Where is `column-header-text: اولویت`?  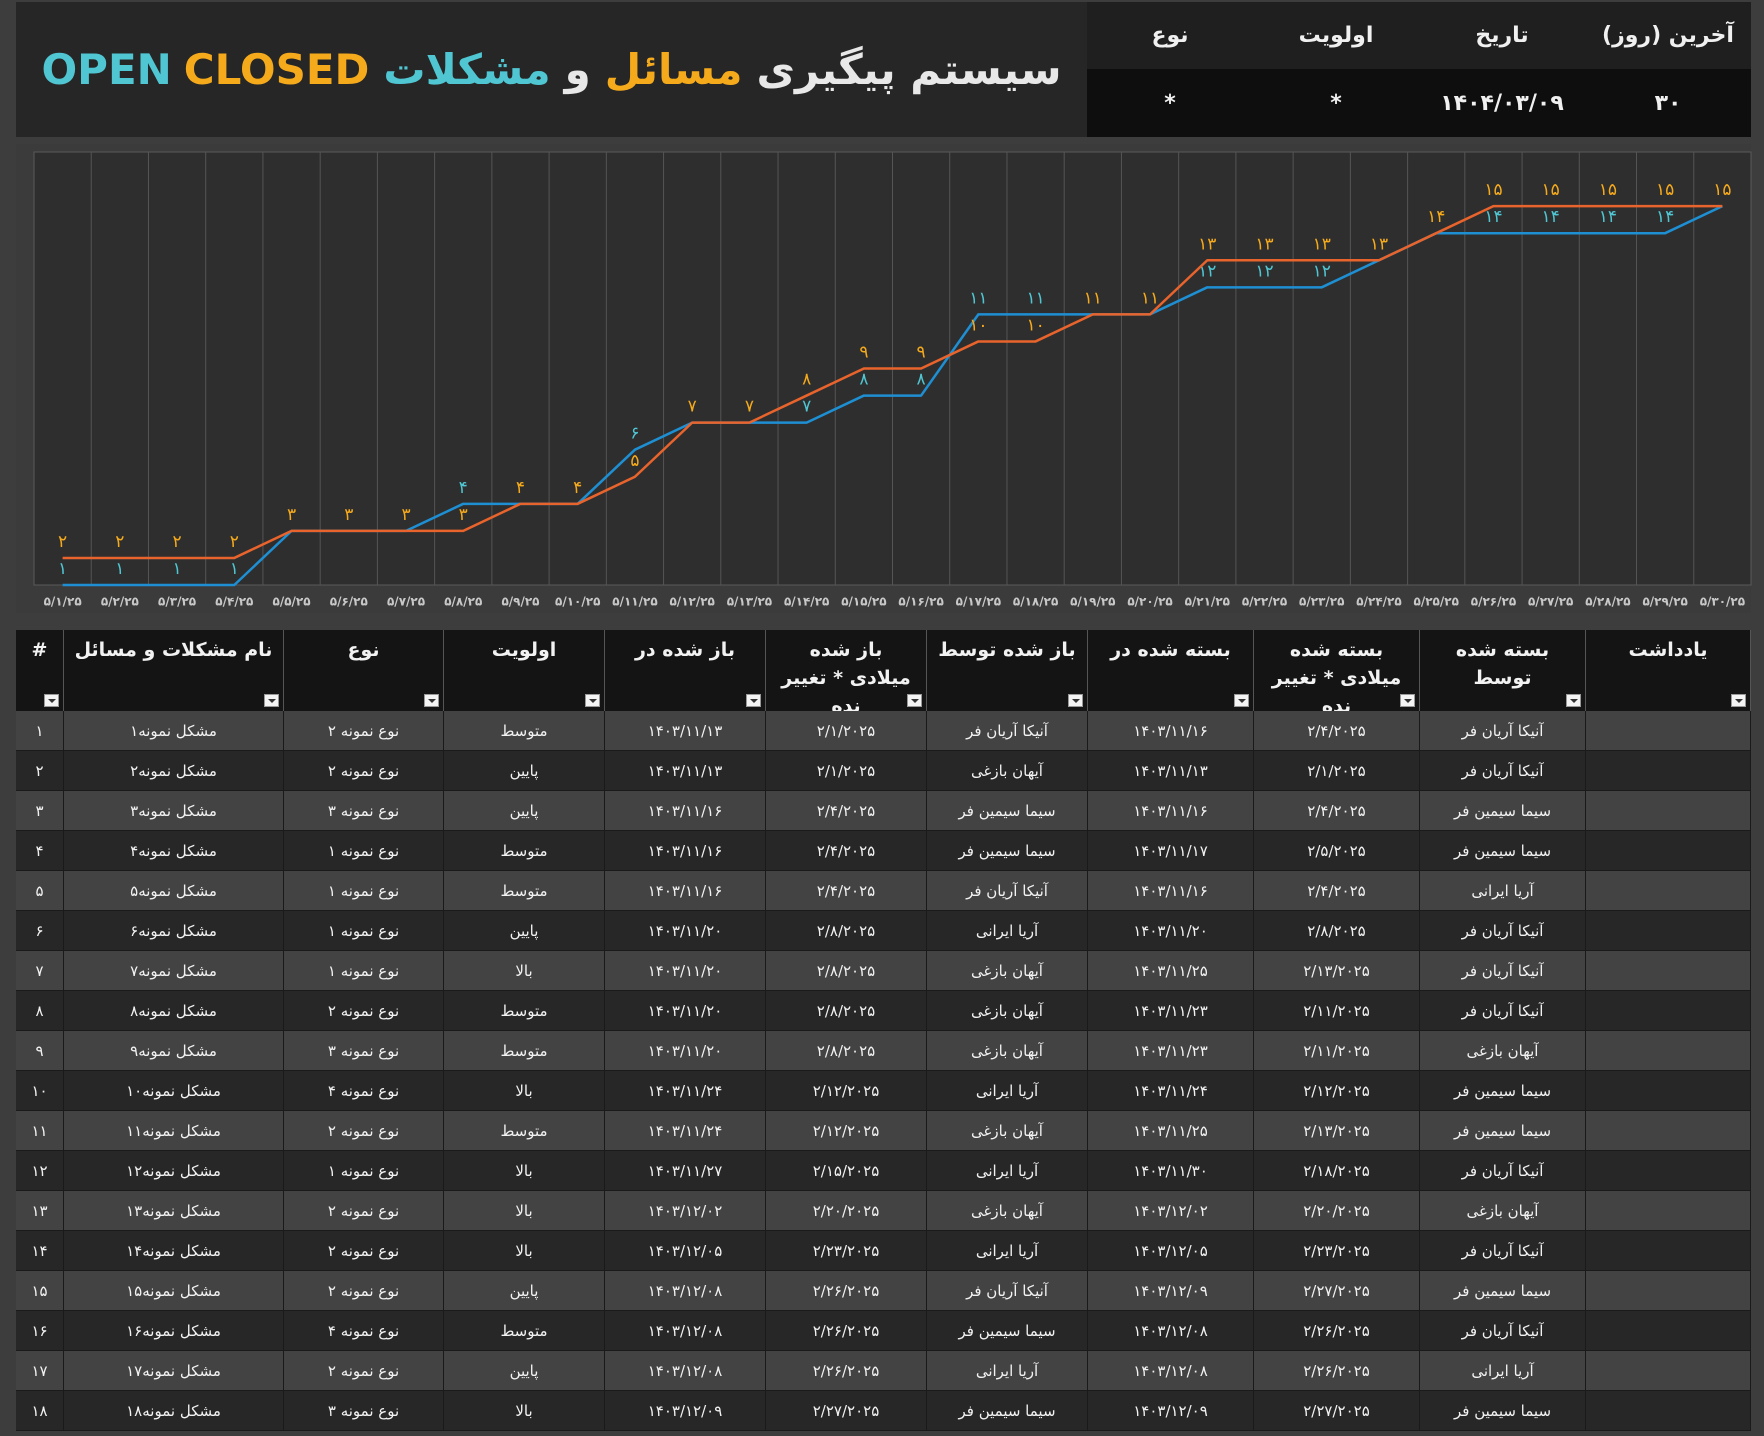
column-header-text: اولویت is located at coordinates (524, 650).